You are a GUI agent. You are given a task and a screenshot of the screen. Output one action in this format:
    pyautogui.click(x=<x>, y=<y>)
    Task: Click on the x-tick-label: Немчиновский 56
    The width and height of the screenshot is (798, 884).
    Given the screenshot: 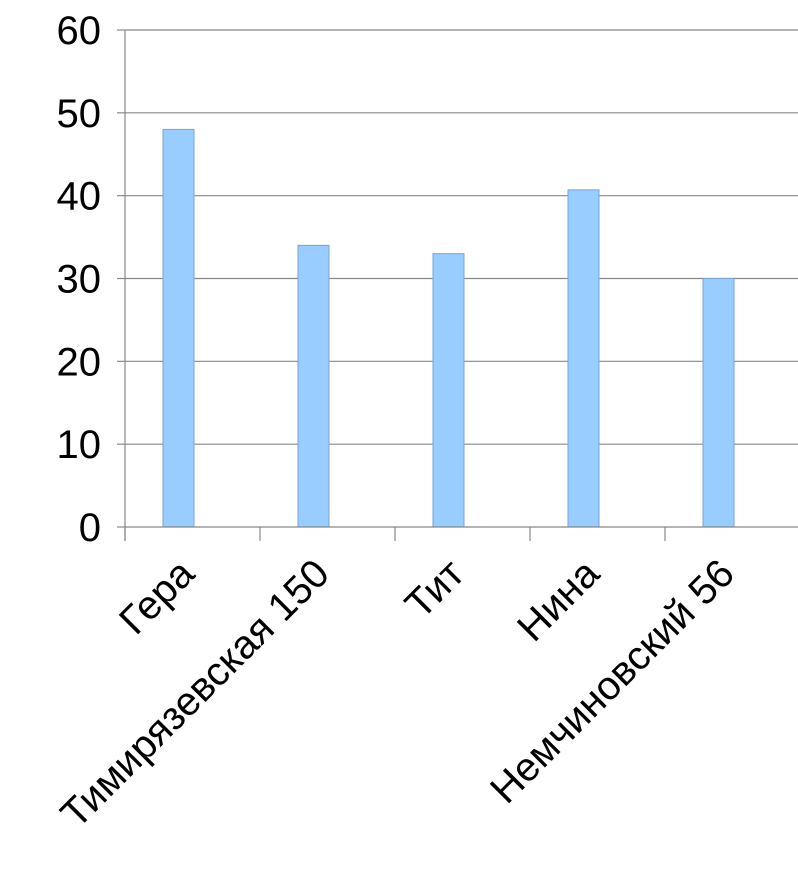 What is the action you would take?
    pyautogui.click(x=612, y=681)
    